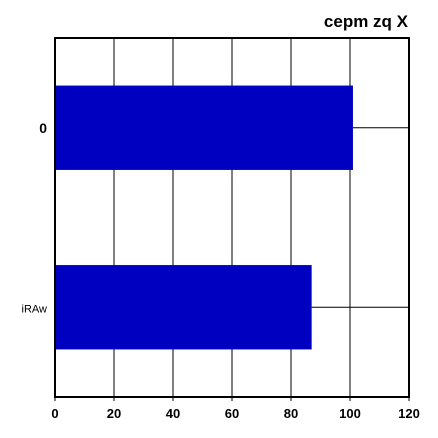 The image size is (438, 438). Describe the element at coordinates (291, 413) in the screenshot. I see `x-tick-label: 80` at that location.